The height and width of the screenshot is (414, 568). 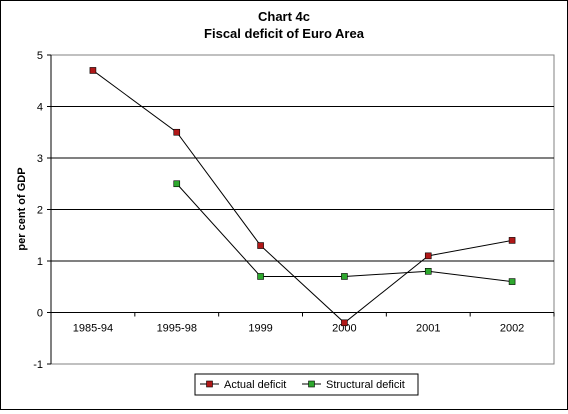 What do you see at coordinates (40, 262) in the screenshot?
I see `y-tick-label: 1` at bounding box center [40, 262].